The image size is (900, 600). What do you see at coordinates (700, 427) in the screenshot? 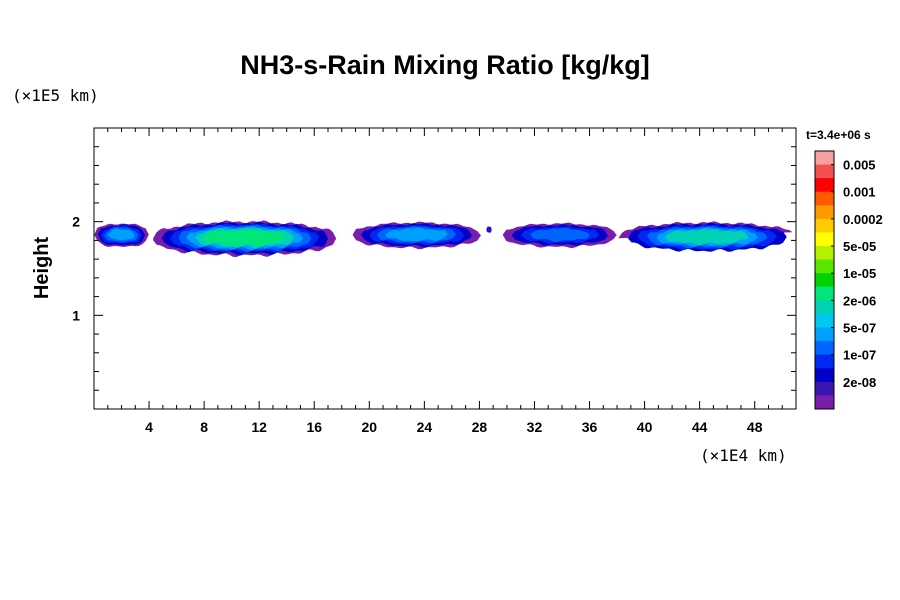
I see `x-tick-label: 44` at bounding box center [700, 427].